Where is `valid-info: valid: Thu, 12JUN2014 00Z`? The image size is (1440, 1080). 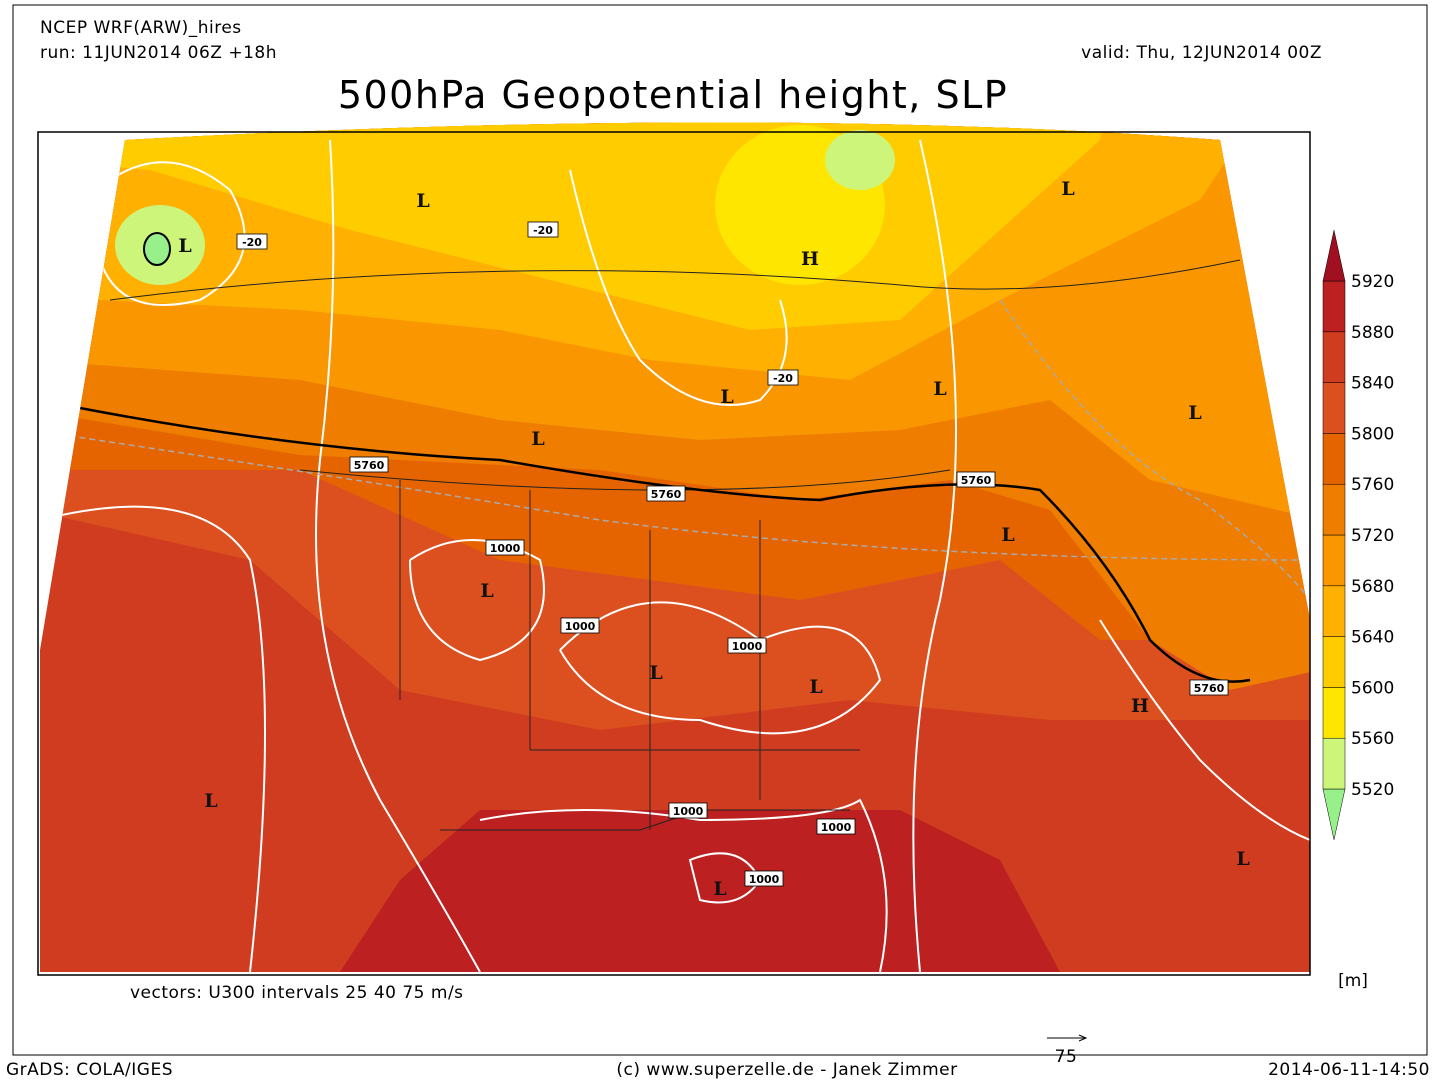 valid-info: valid: Thu, 12JUN2014 00Z is located at coordinates (1201, 53).